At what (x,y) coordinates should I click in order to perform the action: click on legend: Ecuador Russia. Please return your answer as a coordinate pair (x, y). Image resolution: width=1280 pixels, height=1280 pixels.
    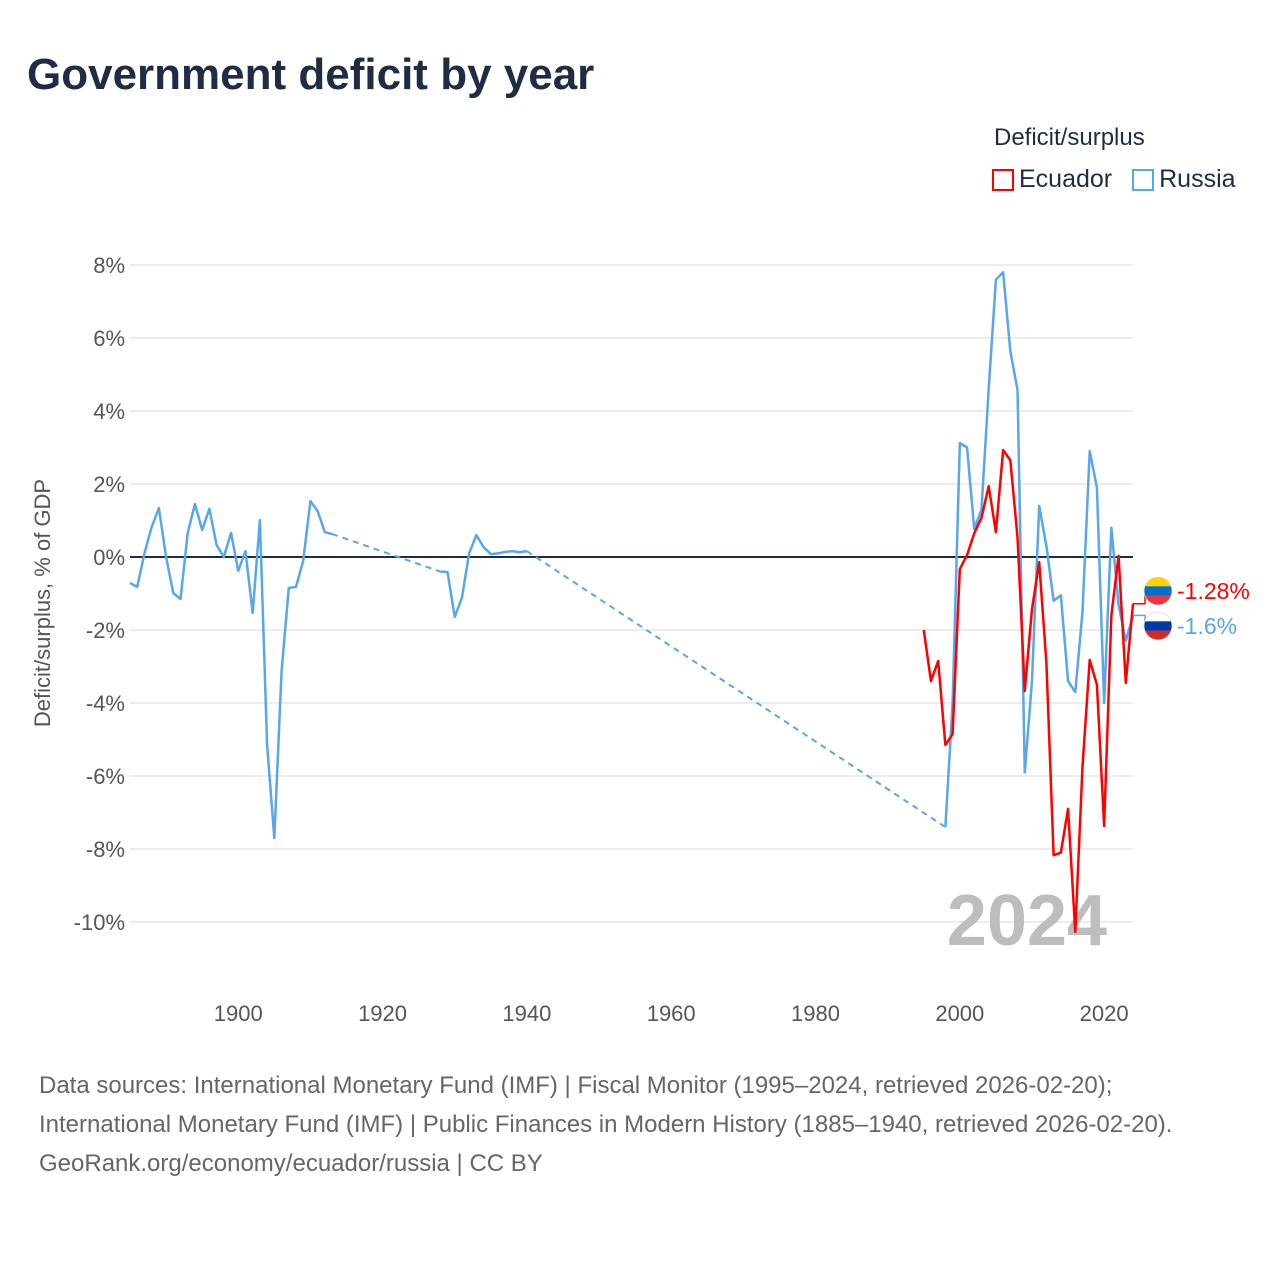
    Looking at the image, I should click on (1114, 179).